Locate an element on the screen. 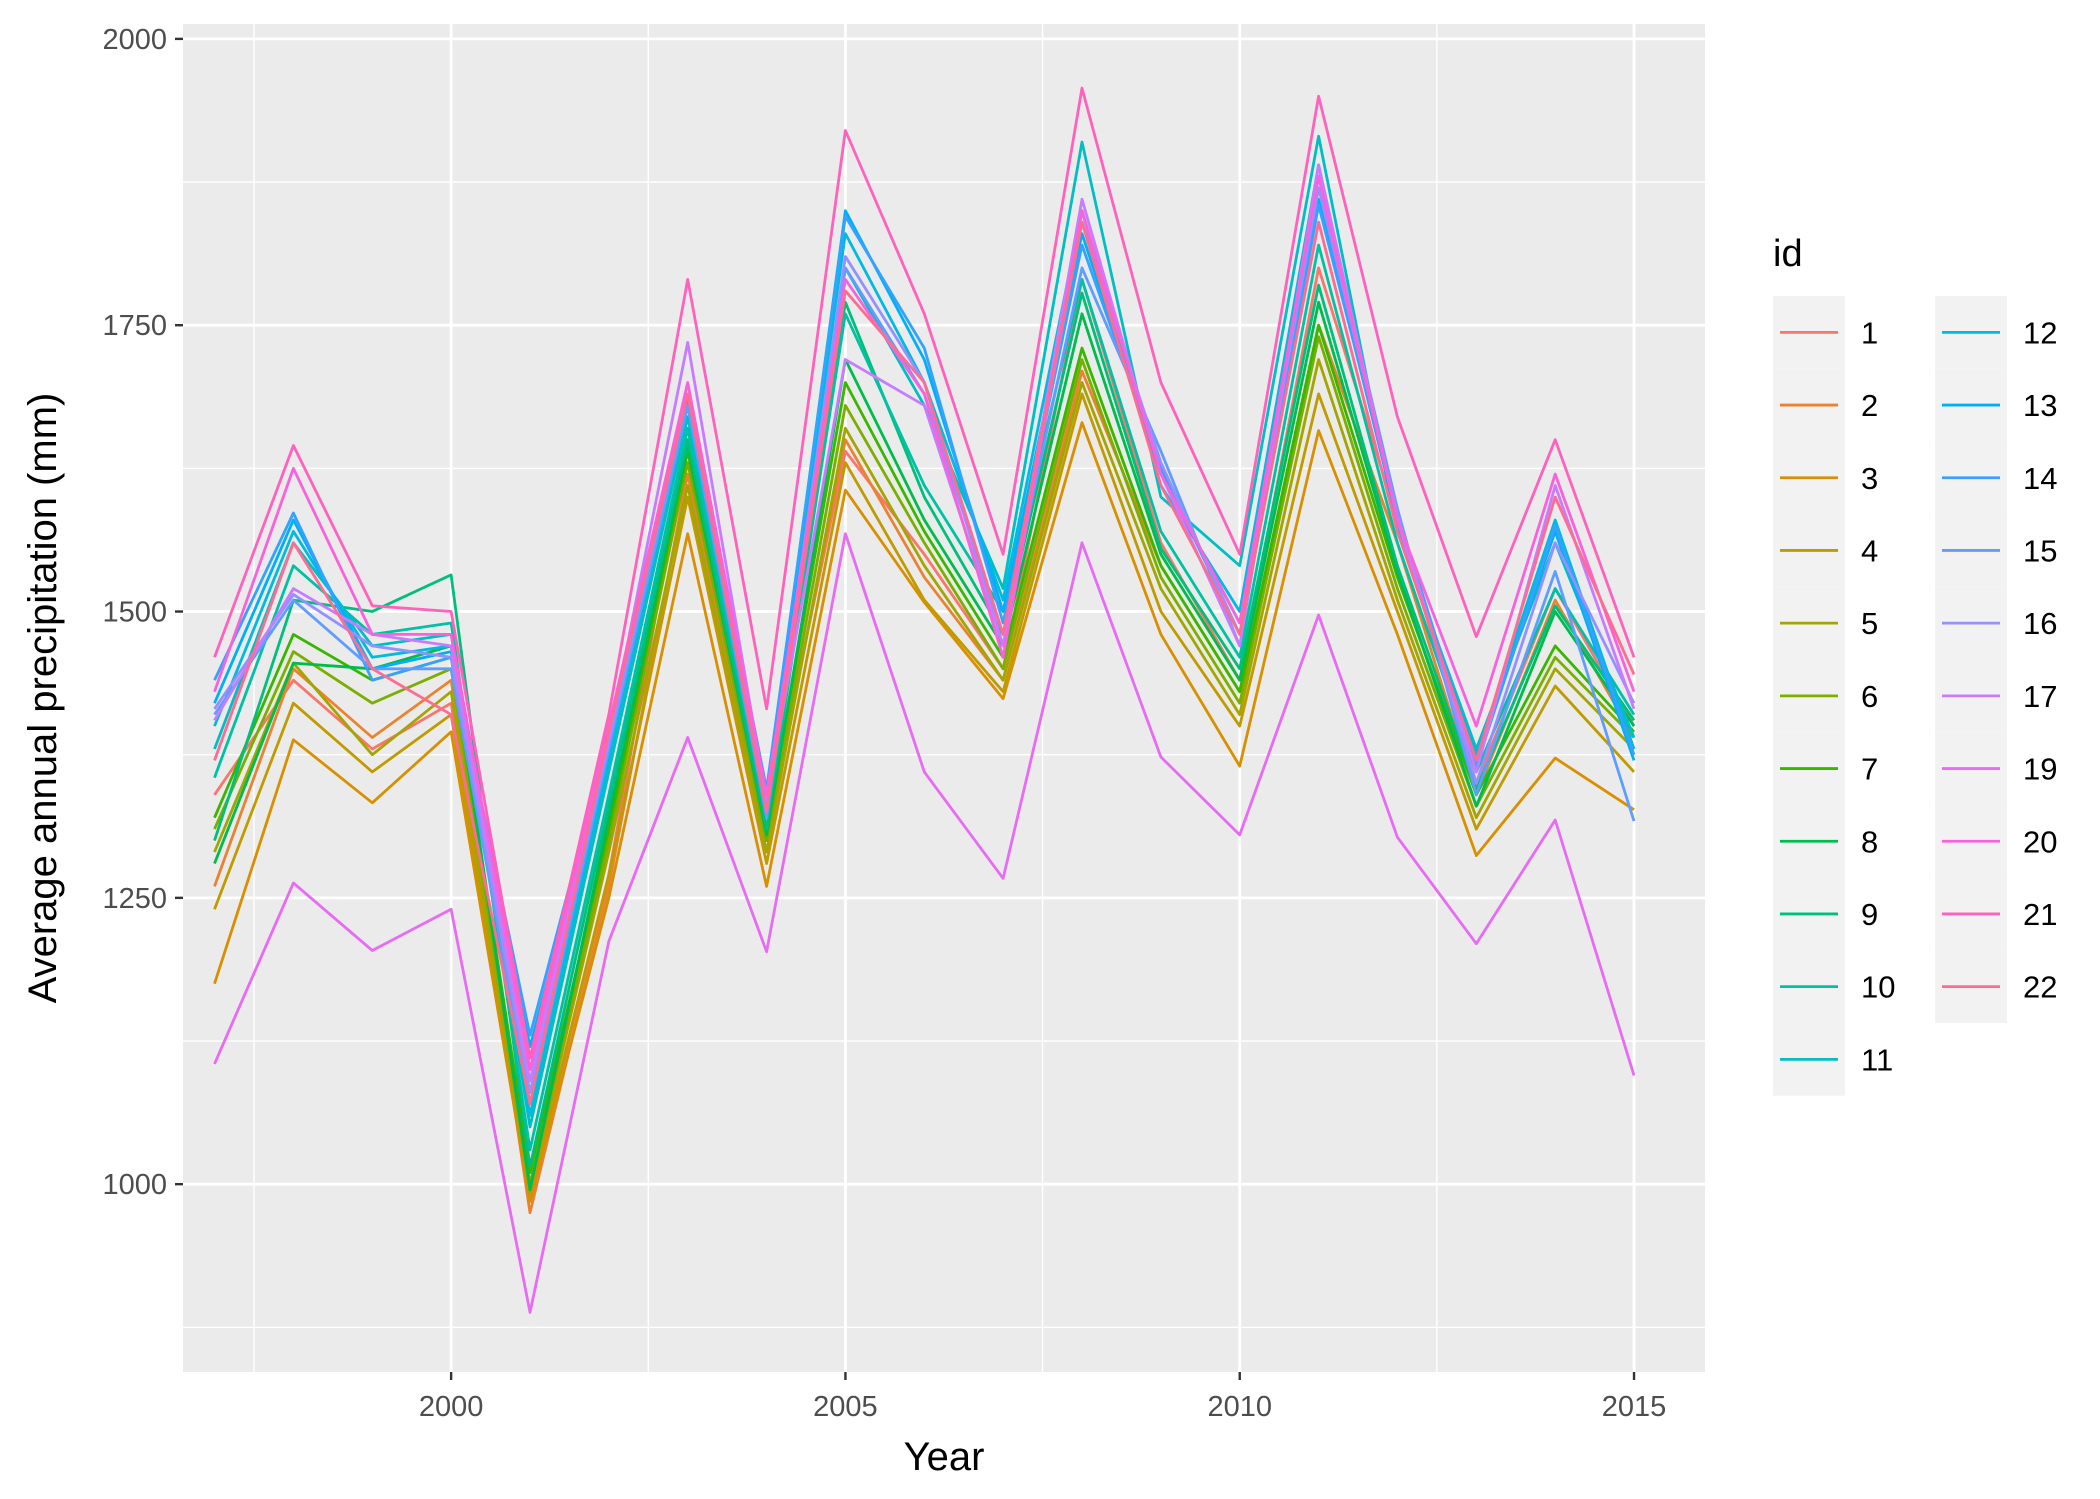  x-tick-label-3: 2015 is located at coordinates (1634, 1407).